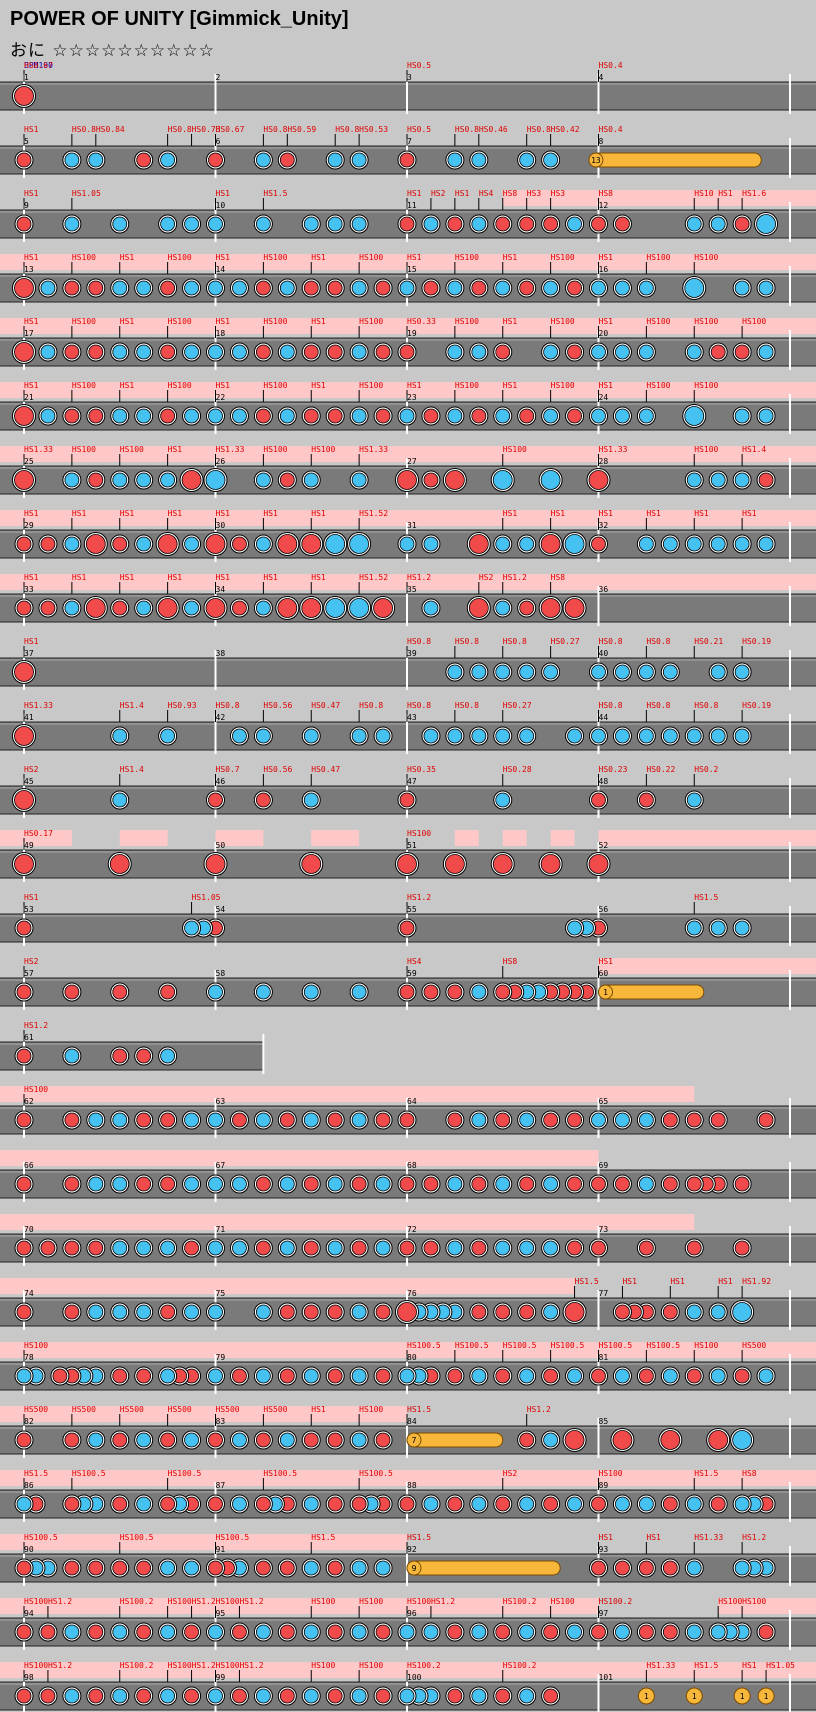  What do you see at coordinates (275, 1409) in the screenshot?
I see `scroll-speed-label: HS500` at bounding box center [275, 1409].